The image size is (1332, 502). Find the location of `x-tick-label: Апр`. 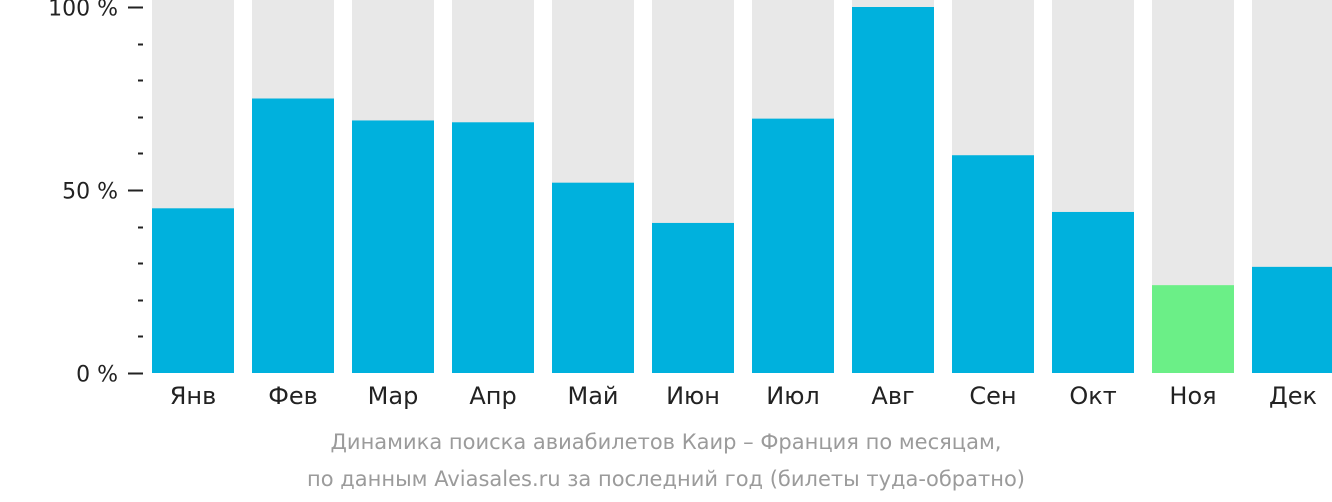

x-tick-label: Апр is located at coordinates (492, 396).